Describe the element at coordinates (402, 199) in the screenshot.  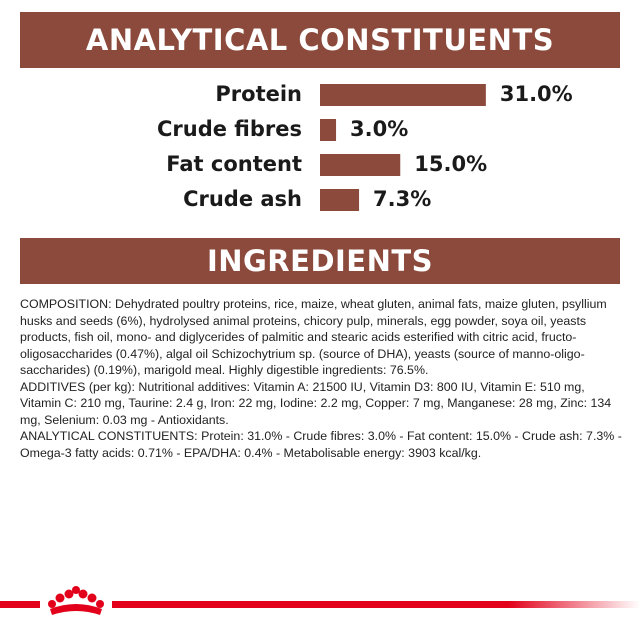
I see `value-label: 7.3%` at that location.